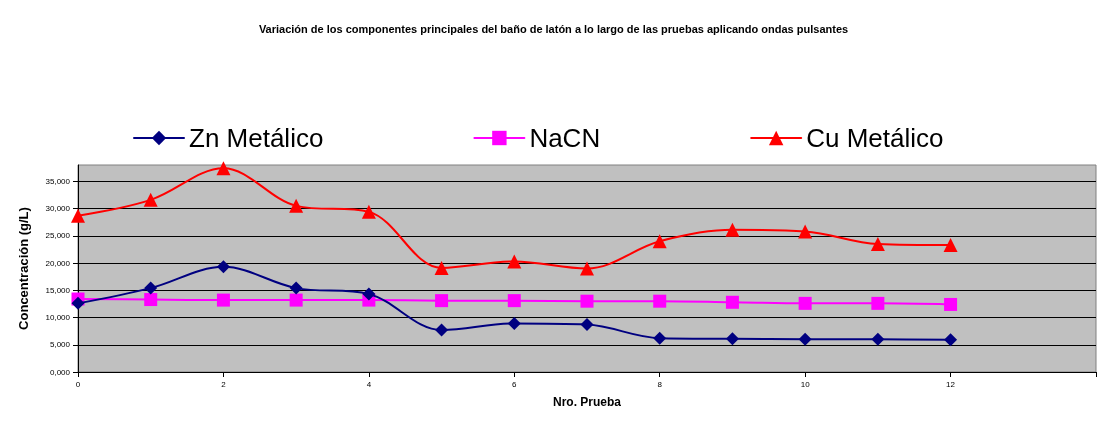  I want to click on x-tick-label: 10, so click(805, 384).